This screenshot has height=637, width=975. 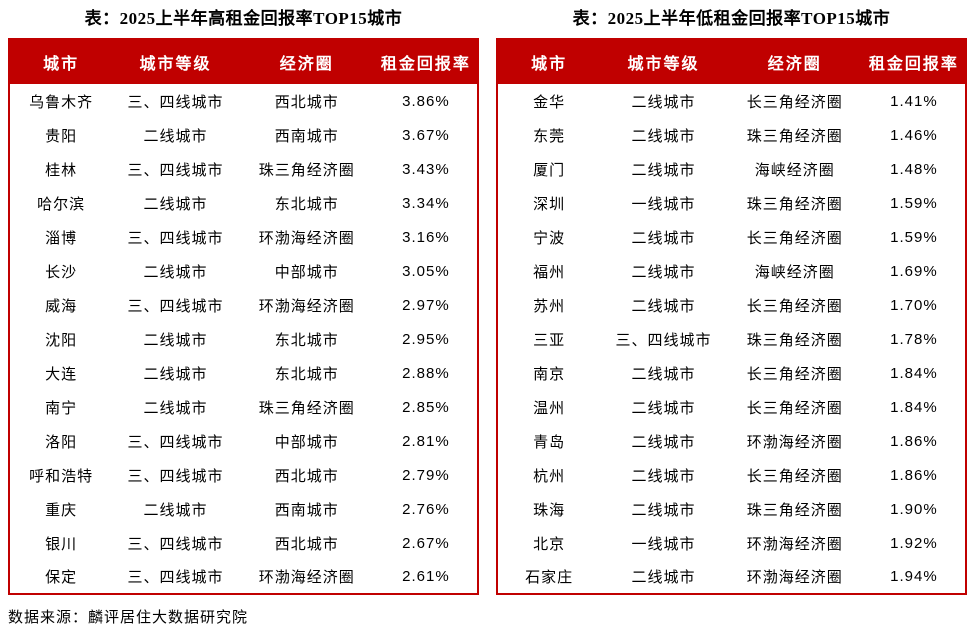 I want to click on city-cell: 宁波, so click(x=549, y=238).